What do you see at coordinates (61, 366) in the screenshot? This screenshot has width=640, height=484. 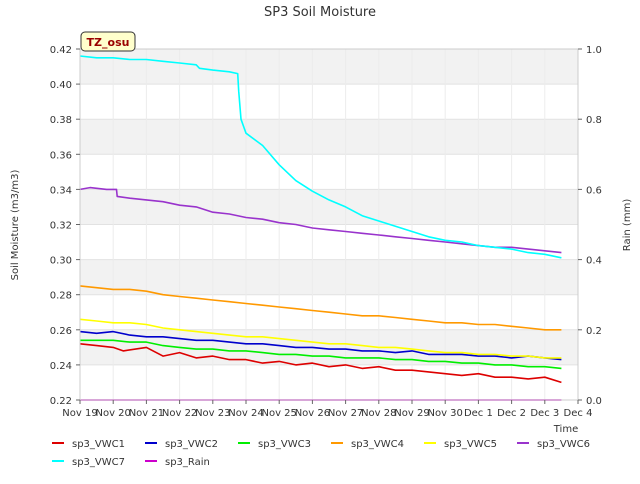 I see `y-tick-label: 0.24` at bounding box center [61, 366].